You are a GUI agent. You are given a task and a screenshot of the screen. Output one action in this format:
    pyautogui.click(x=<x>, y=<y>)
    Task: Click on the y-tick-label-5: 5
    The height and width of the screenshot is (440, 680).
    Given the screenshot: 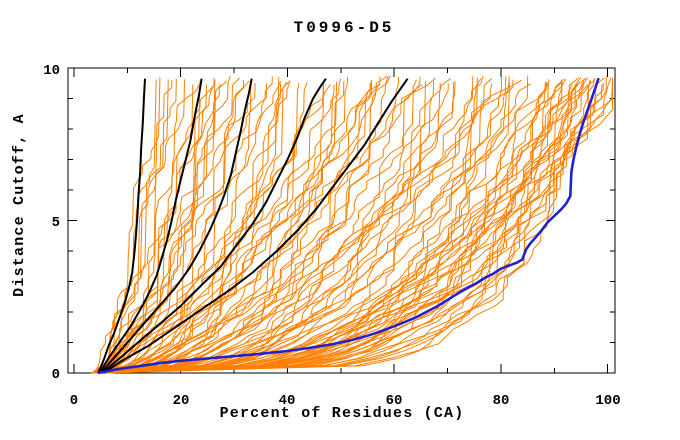 What is the action you would take?
    pyautogui.click(x=56, y=223)
    